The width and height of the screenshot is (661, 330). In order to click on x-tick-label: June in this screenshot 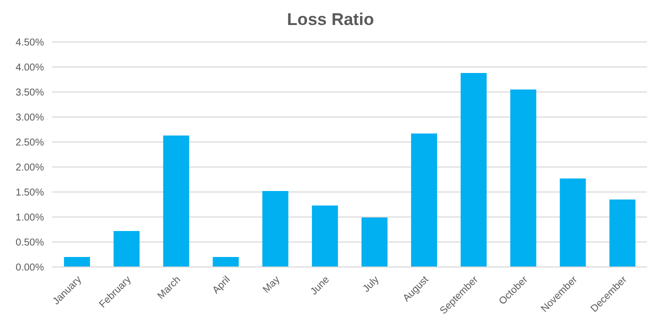, I will do `click(320, 286)`.